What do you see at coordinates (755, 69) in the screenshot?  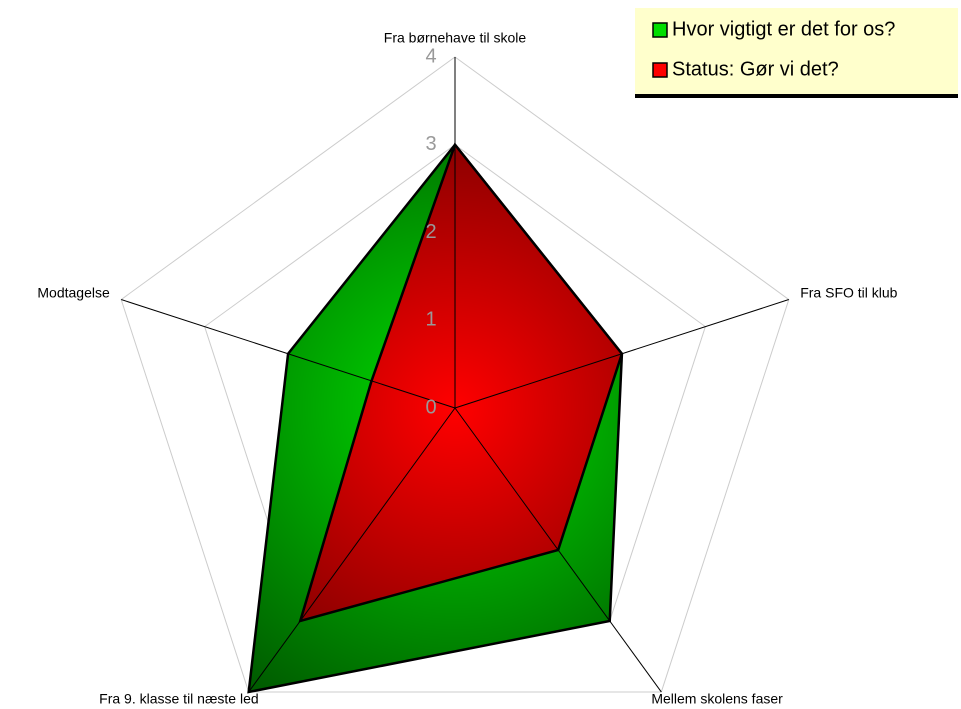 I see `legend-label: Status: Gør vi det?` at bounding box center [755, 69].